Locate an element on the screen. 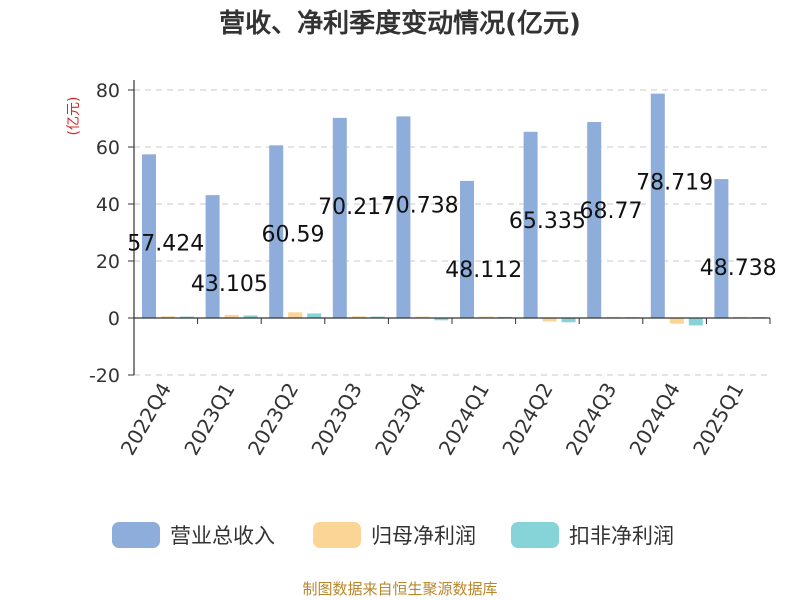  data-label-revenue: 68.77 is located at coordinates (611, 211).